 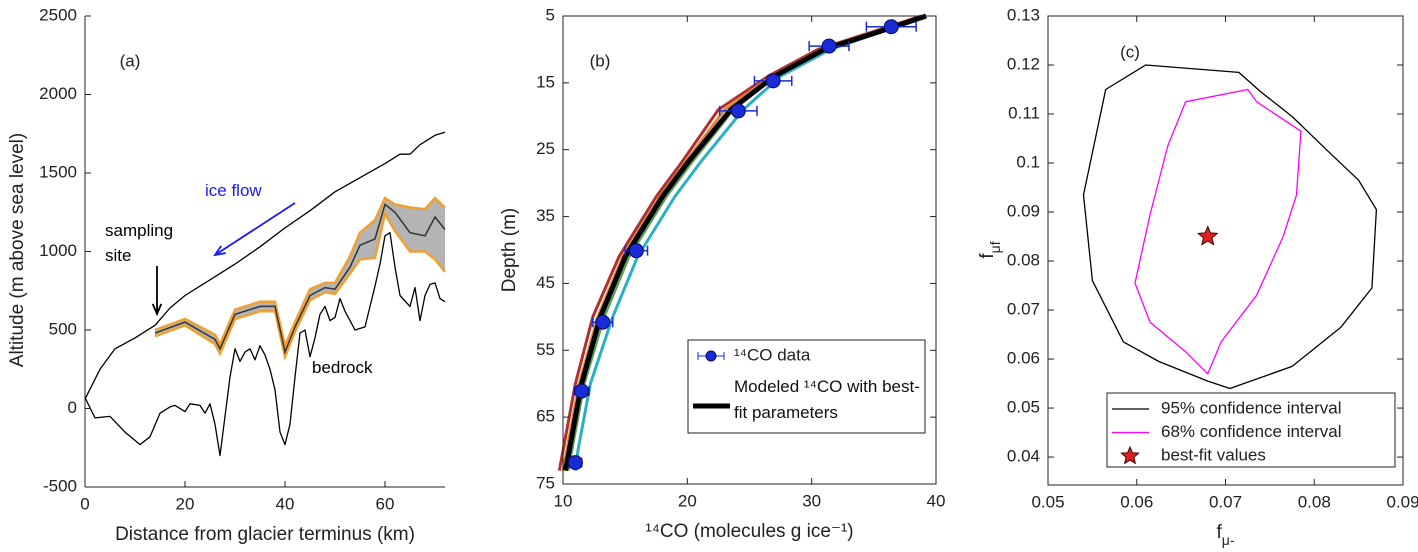 What do you see at coordinates (58, 93) in the screenshot?
I see `y-tick-label: 2000` at bounding box center [58, 93].